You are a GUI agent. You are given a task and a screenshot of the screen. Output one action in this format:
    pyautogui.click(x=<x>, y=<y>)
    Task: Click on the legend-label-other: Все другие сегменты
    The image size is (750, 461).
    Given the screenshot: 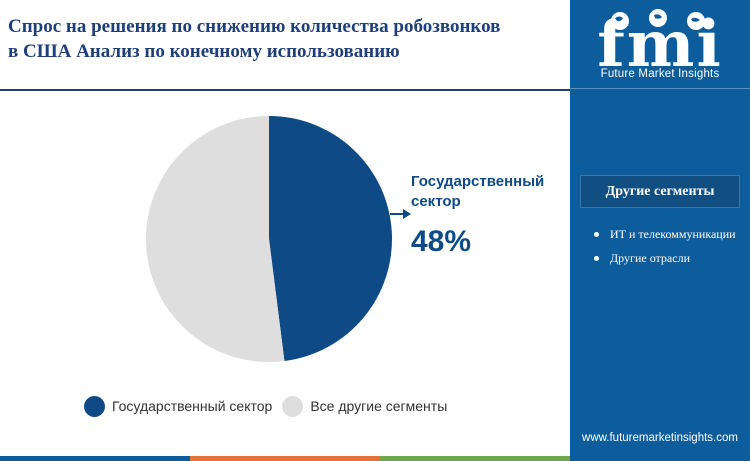 What is the action you would take?
    pyautogui.click(x=379, y=406)
    